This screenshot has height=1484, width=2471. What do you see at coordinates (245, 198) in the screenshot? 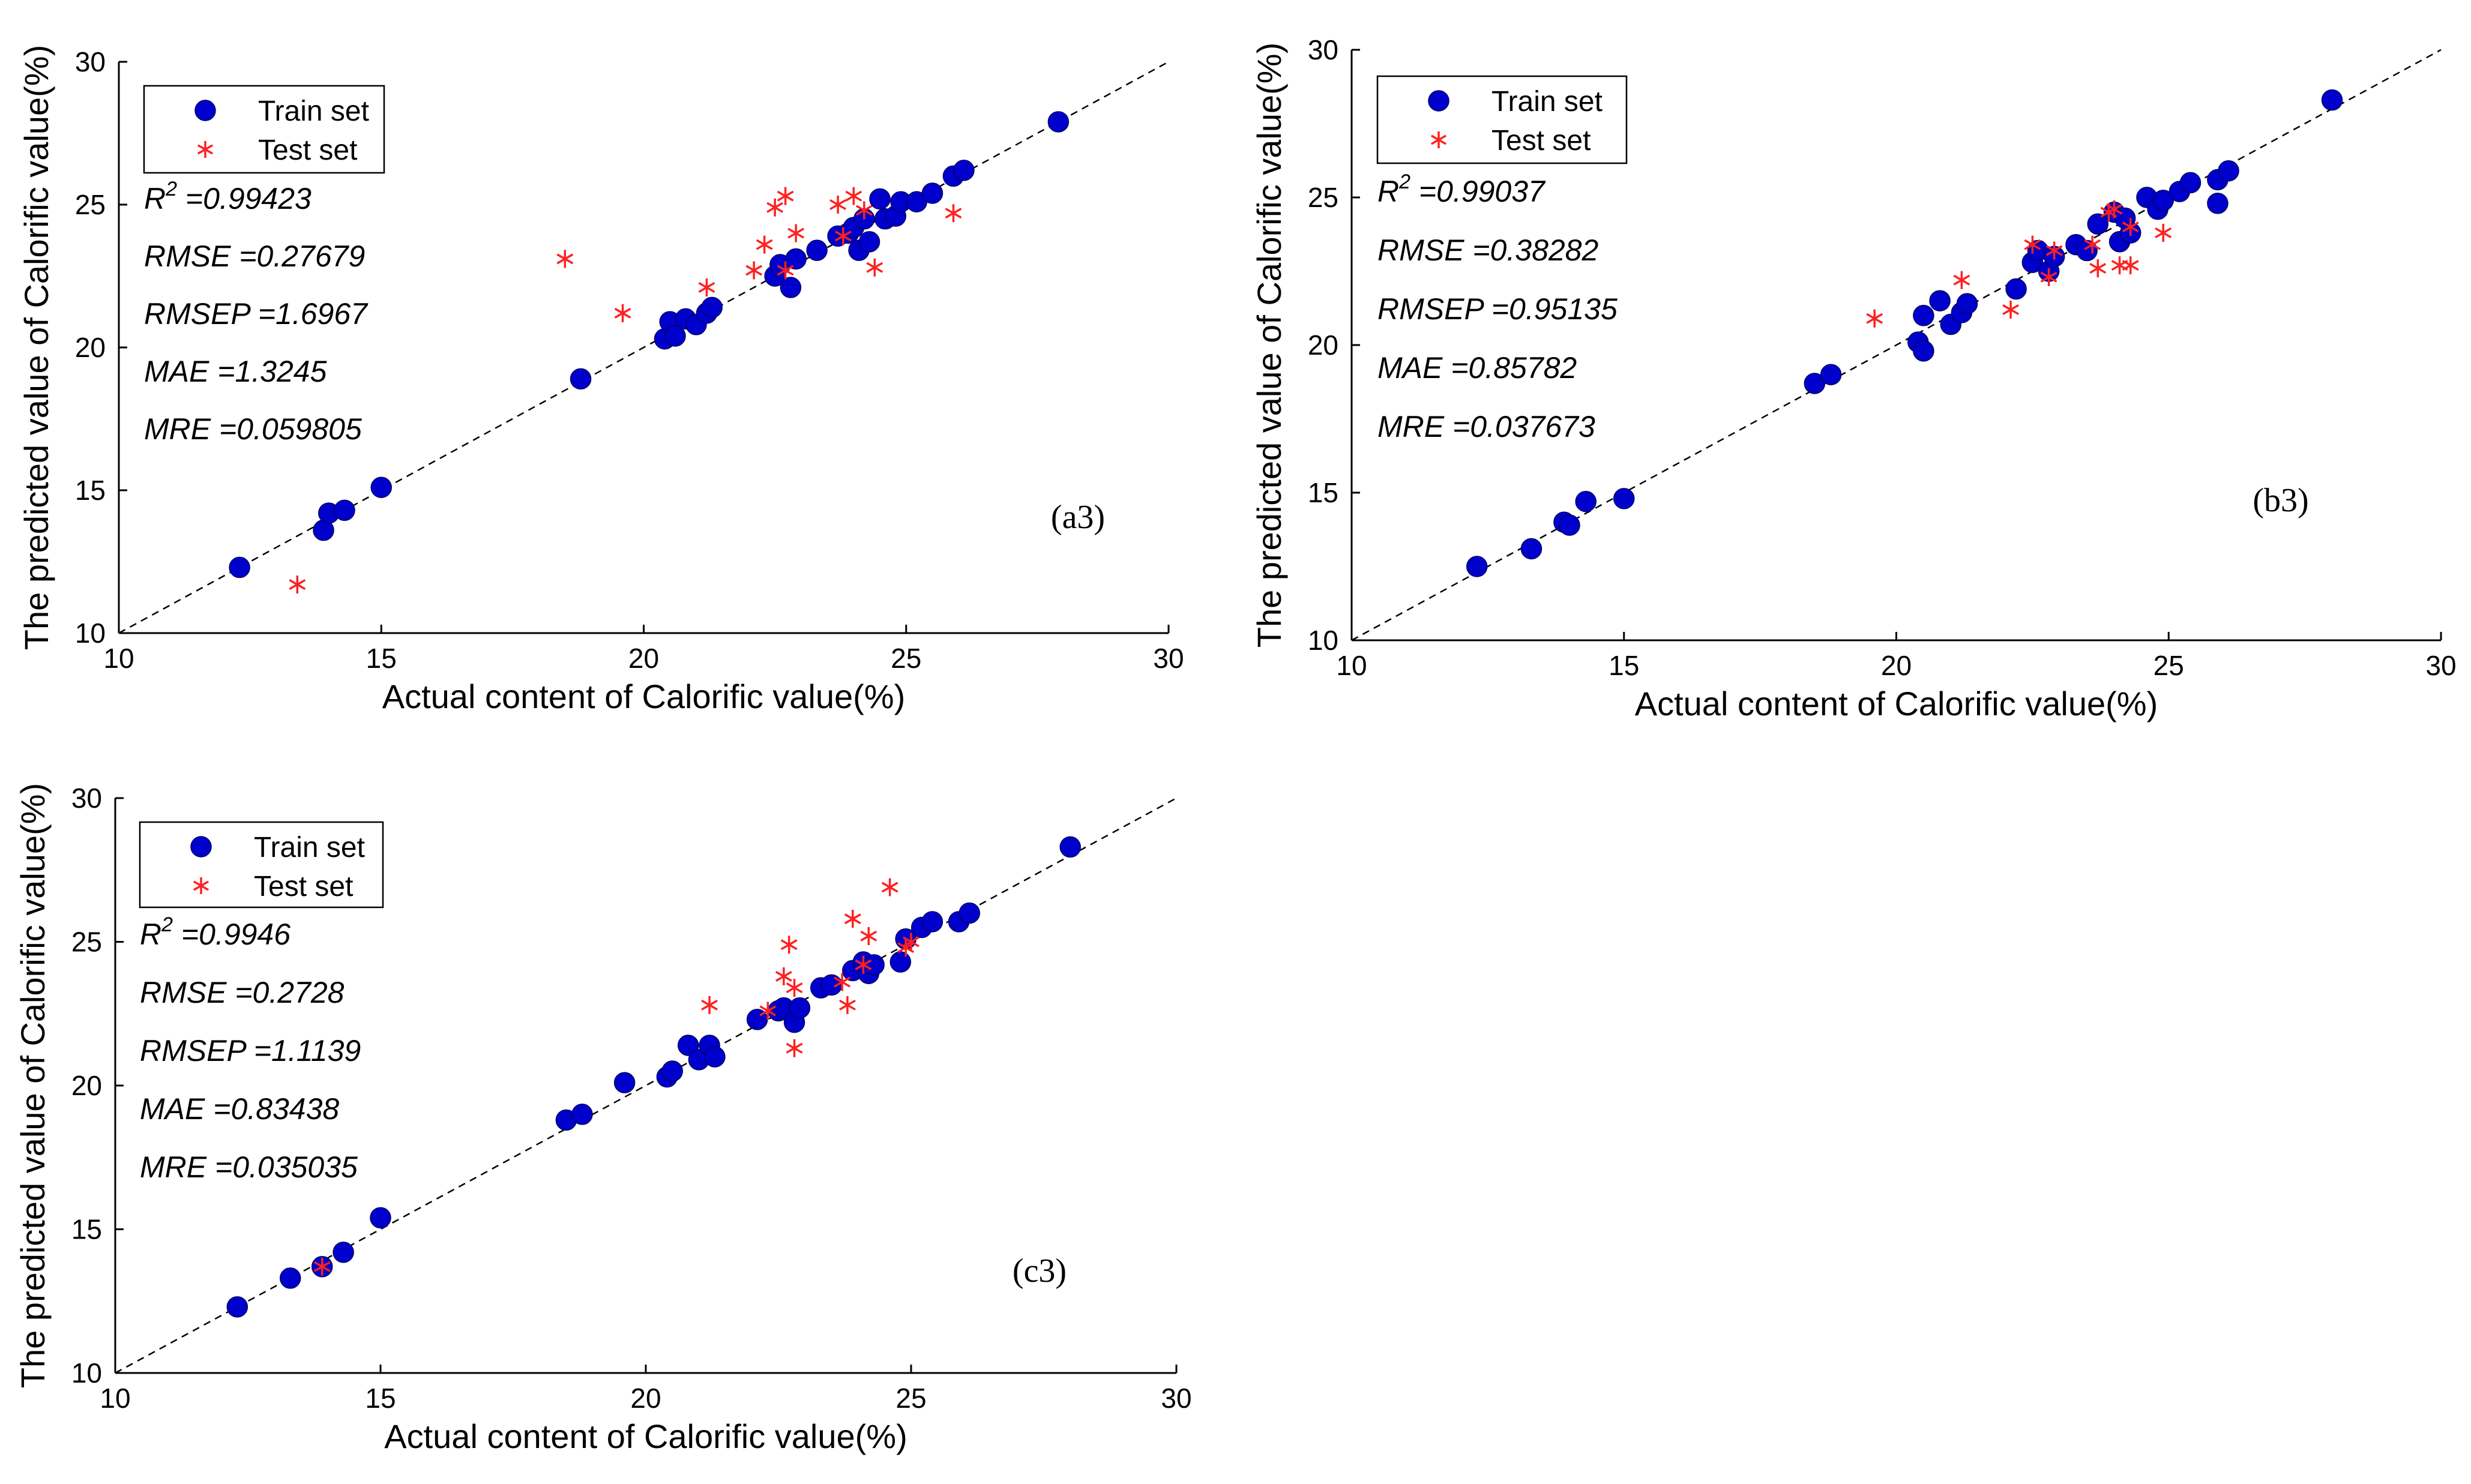
I see `stat-value: =0.99423` at bounding box center [245, 198].